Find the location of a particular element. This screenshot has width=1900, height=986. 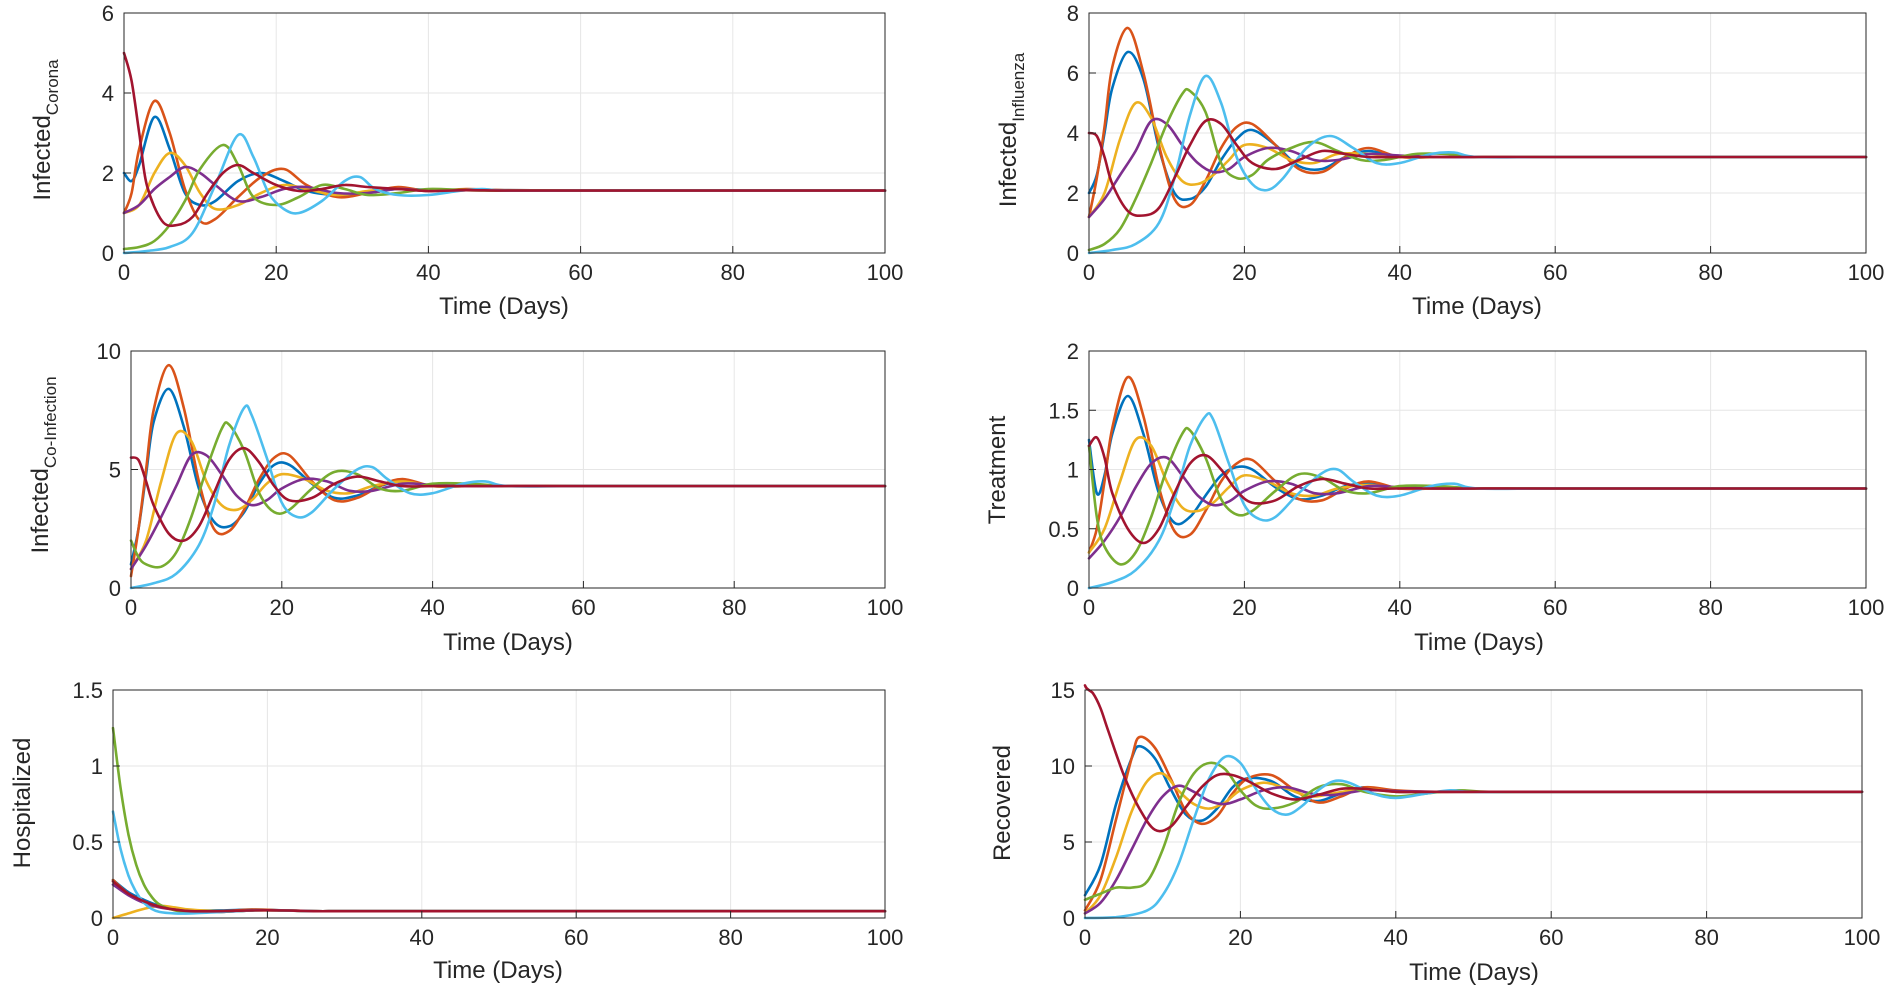

y-tick-label: 8 is located at coordinates (1073, 13).